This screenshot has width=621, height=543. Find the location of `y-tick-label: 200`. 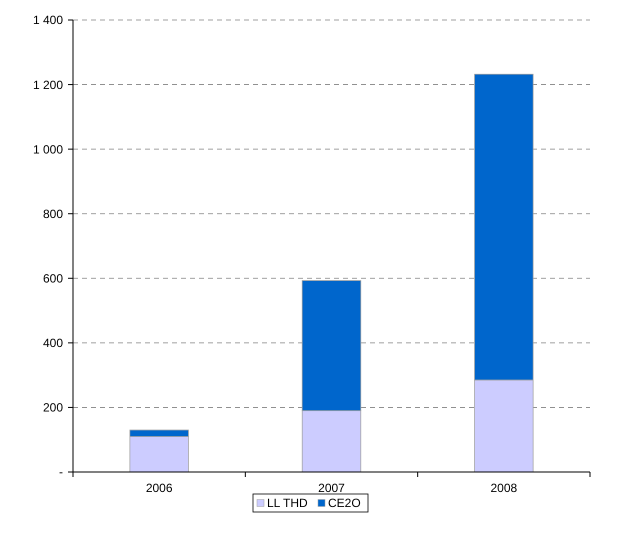

y-tick-label: 200 is located at coordinates (53, 407).